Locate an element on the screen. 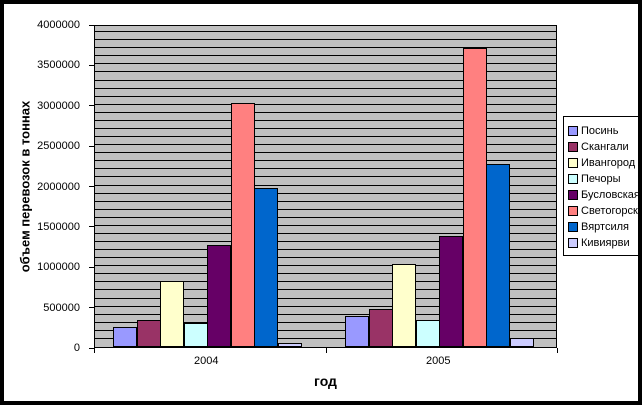 This screenshot has height=405, width=642. y-tick-label: 500000 is located at coordinates (61, 307).